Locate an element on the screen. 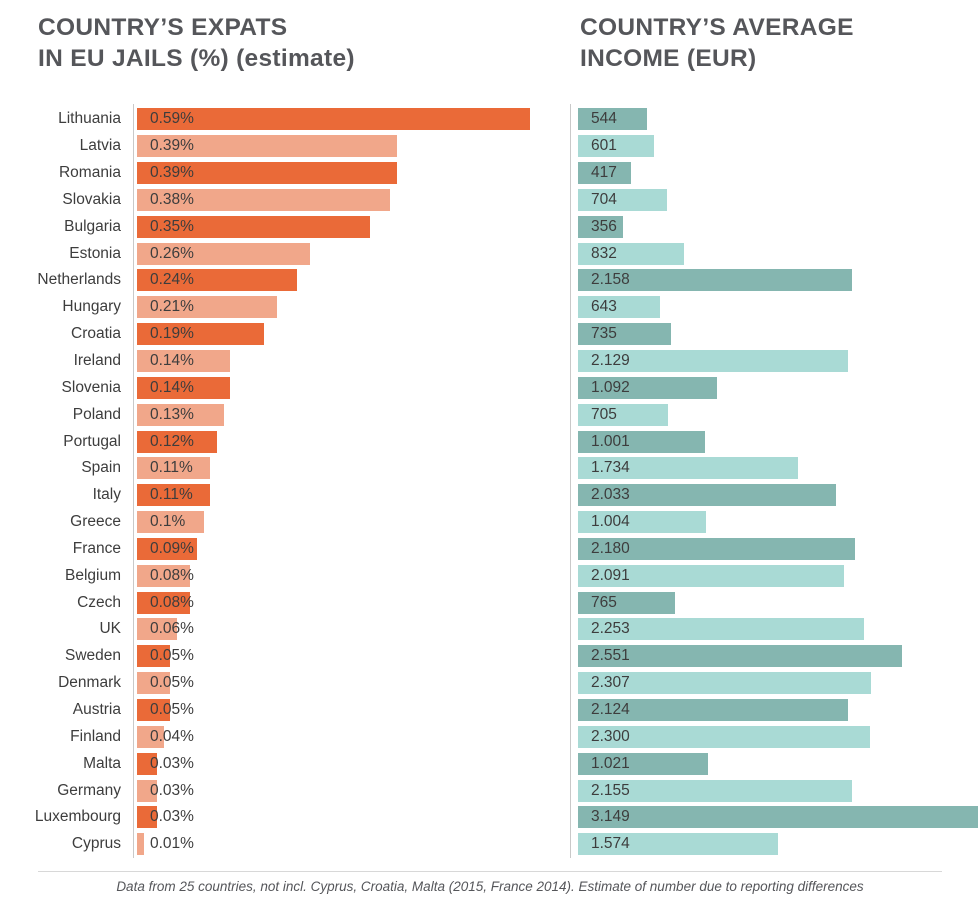 This screenshot has height=905, width=980. income-bar: 765 is located at coordinates (627, 602).